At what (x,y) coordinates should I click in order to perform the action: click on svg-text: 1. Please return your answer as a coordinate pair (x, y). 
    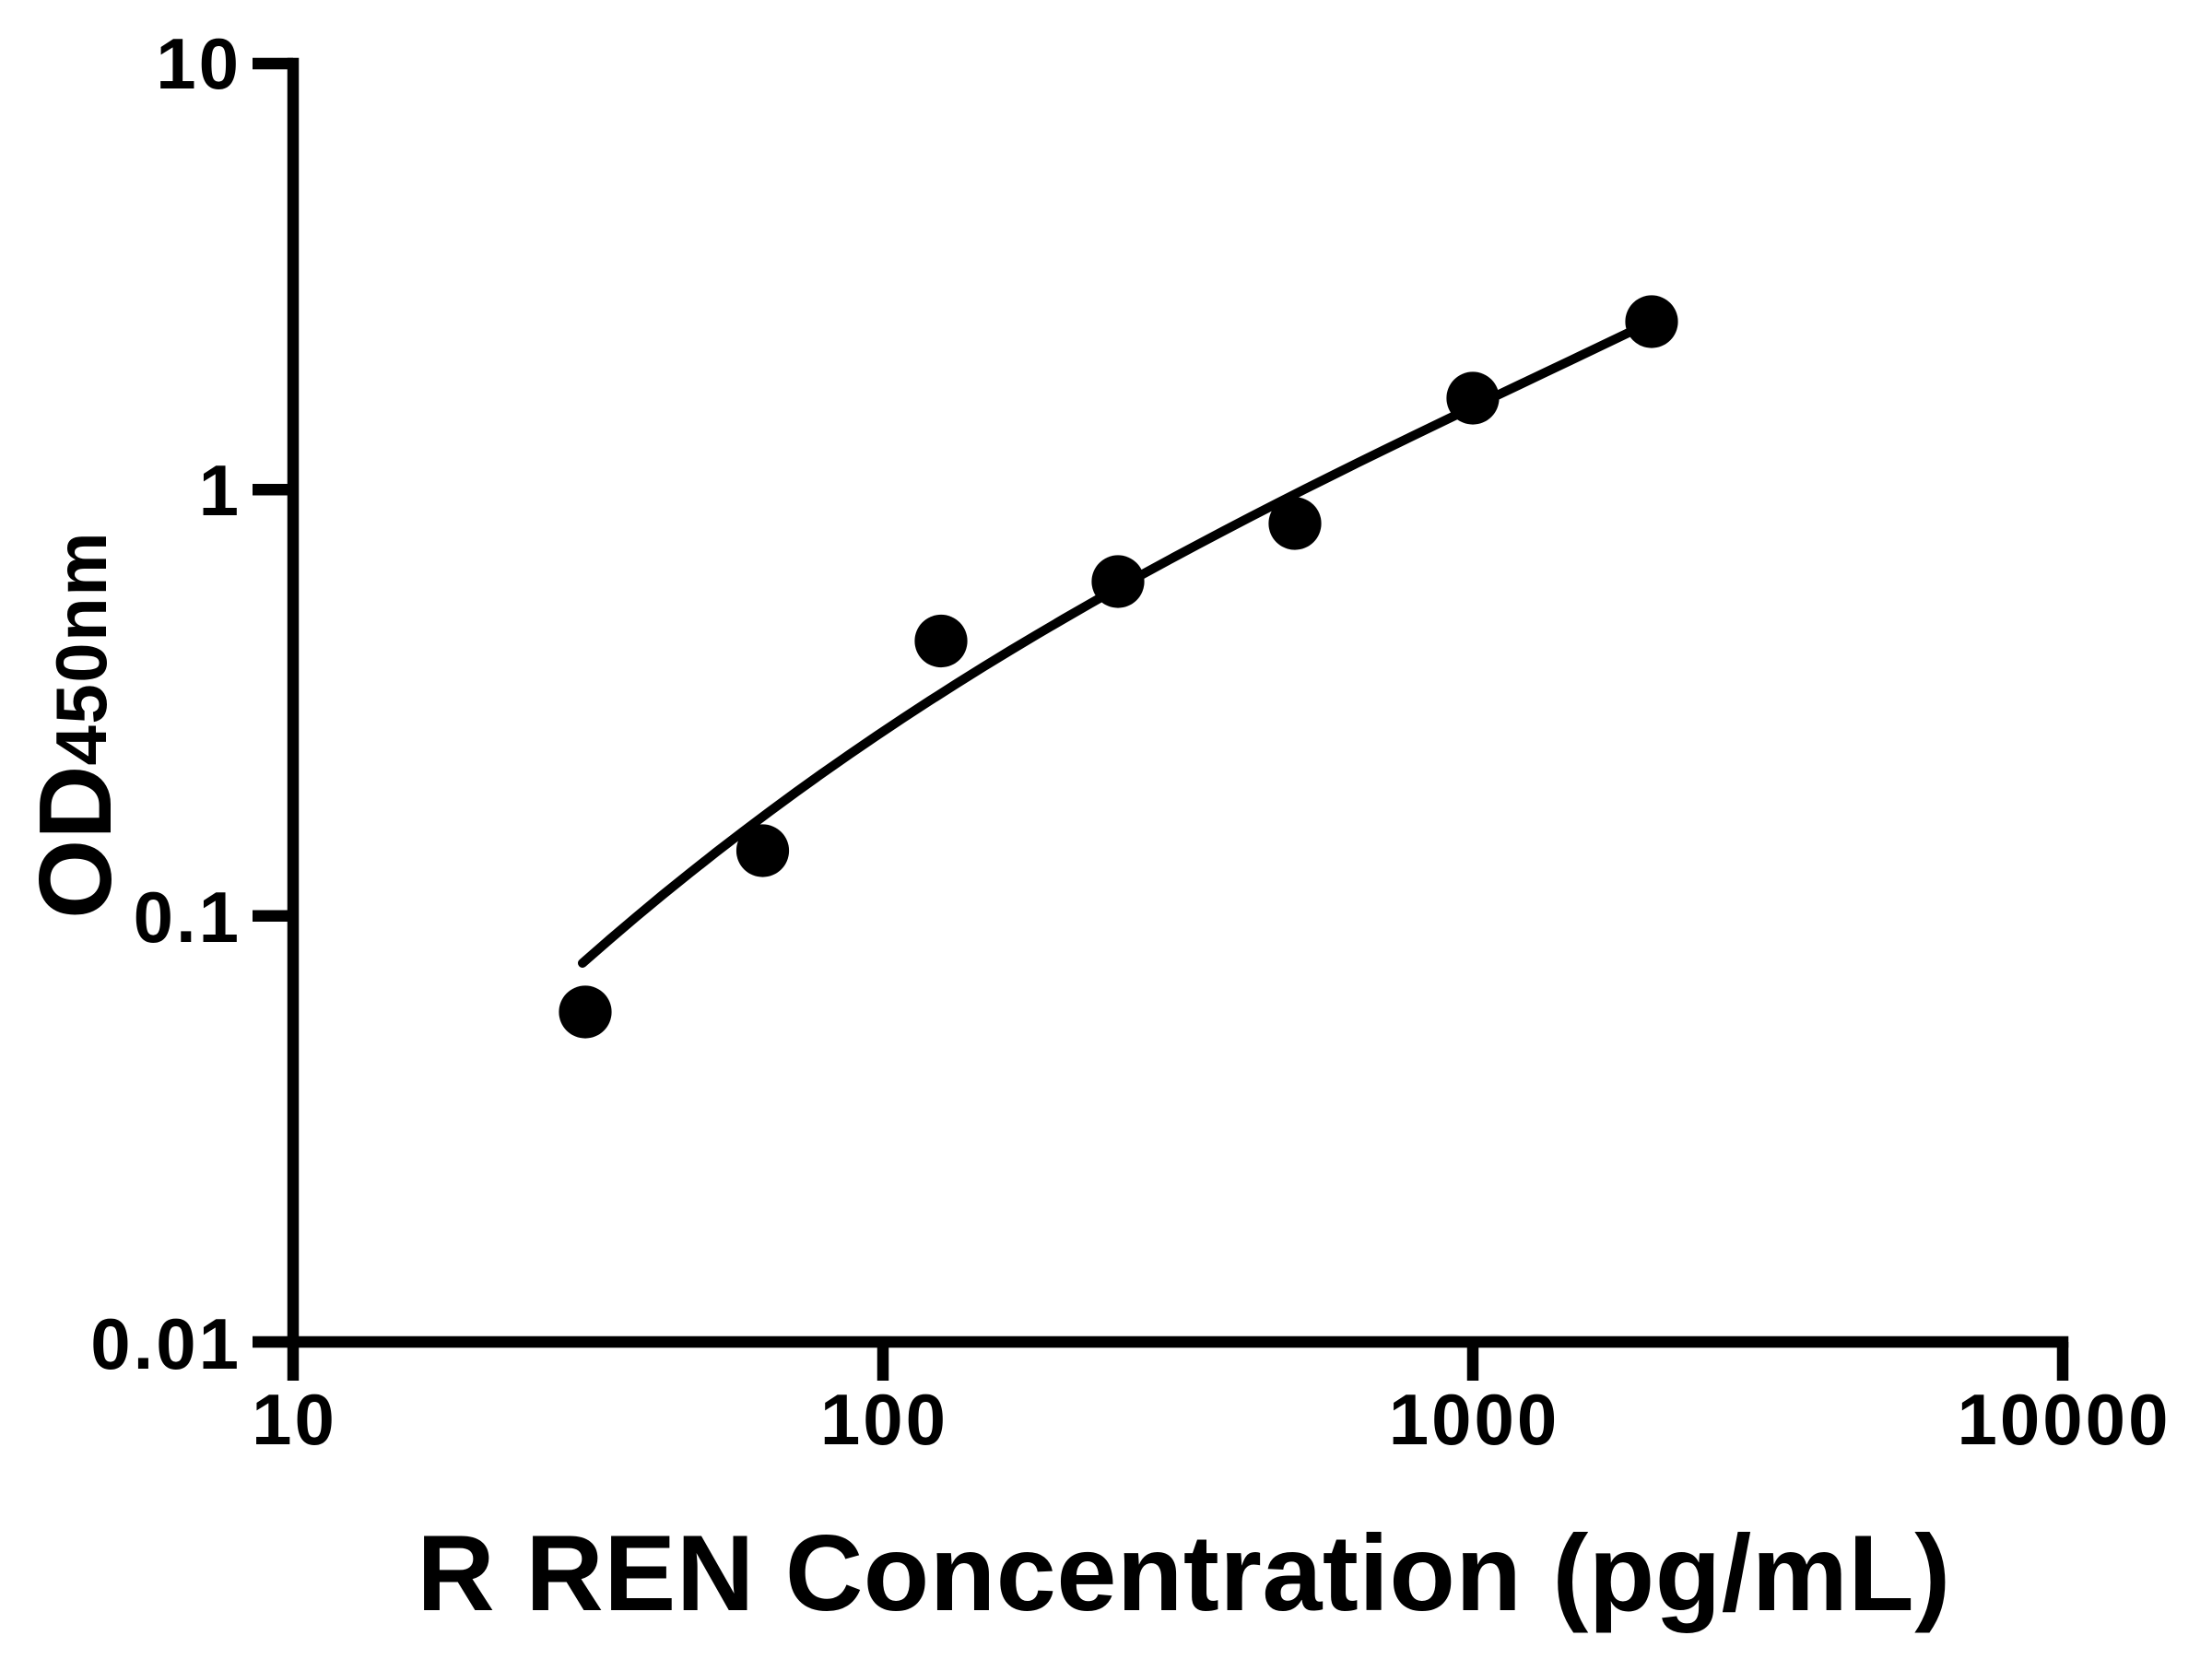
    Looking at the image, I should click on (220, 490).